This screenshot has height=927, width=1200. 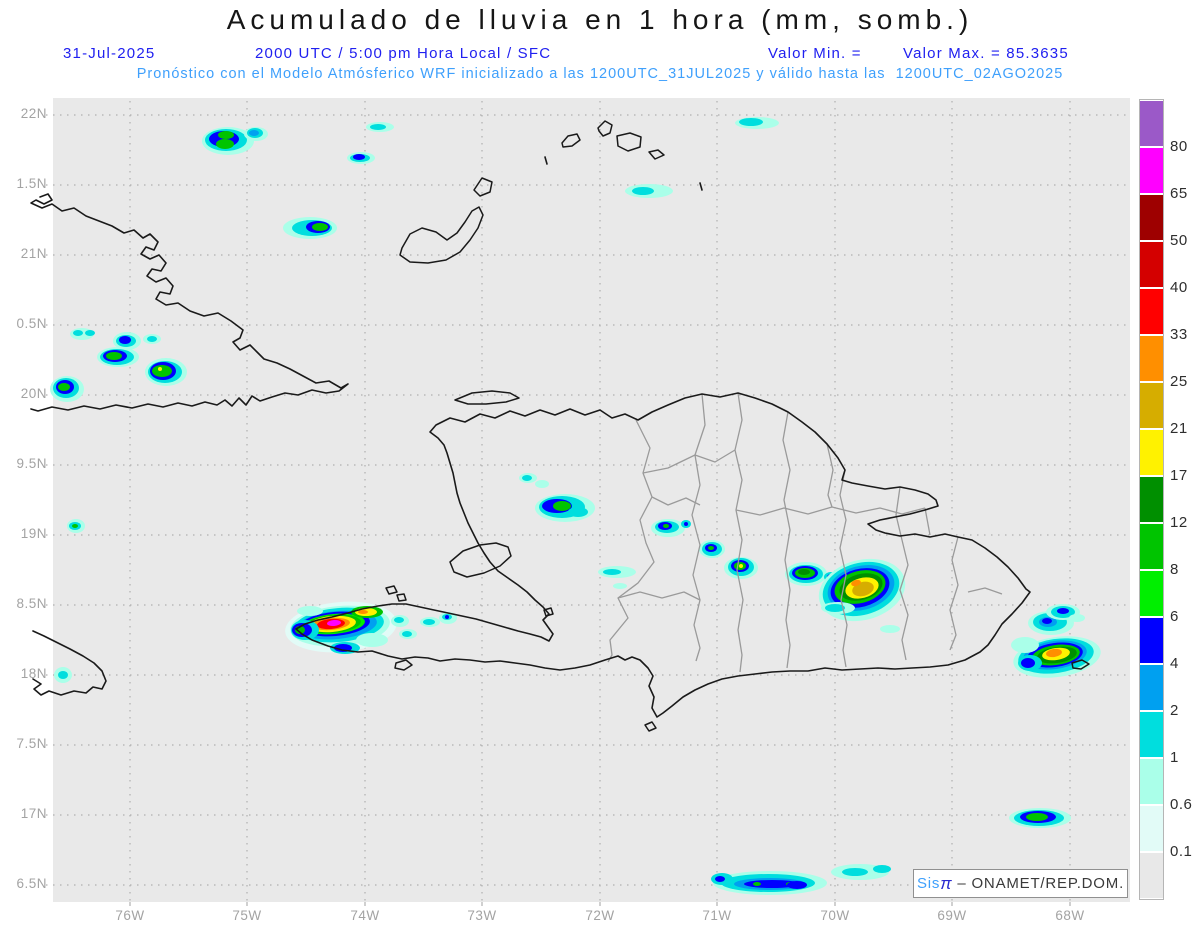 What do you see at coordinates (31, 603) in the screenshot?
I see `lat-tick-label: 8.5N` at bounding box center [31, 603].